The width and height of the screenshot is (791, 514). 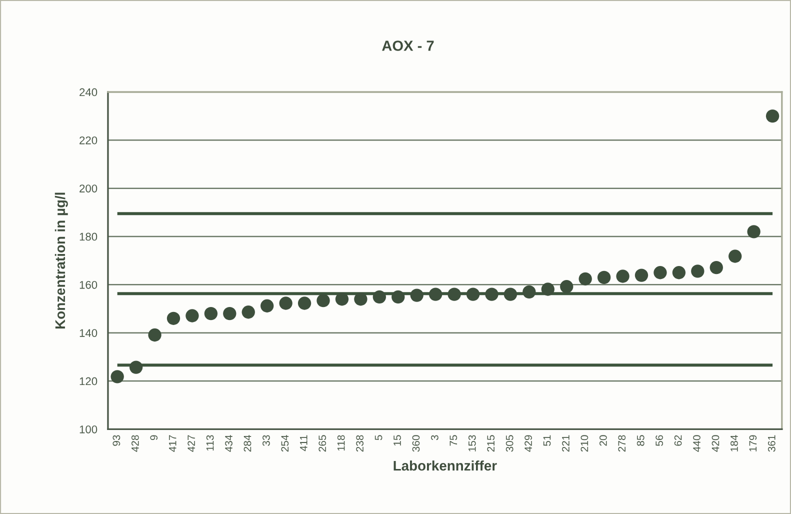 I want to click on x-tick-label: 179, so click(x=753, y=443).